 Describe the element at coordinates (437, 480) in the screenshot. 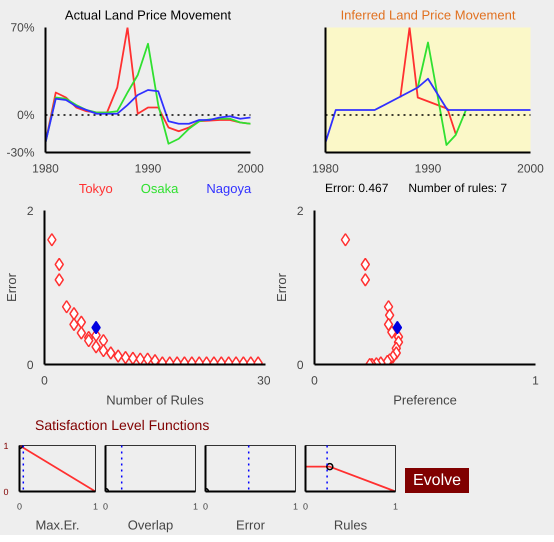

I see `text: Evolve` at that location.